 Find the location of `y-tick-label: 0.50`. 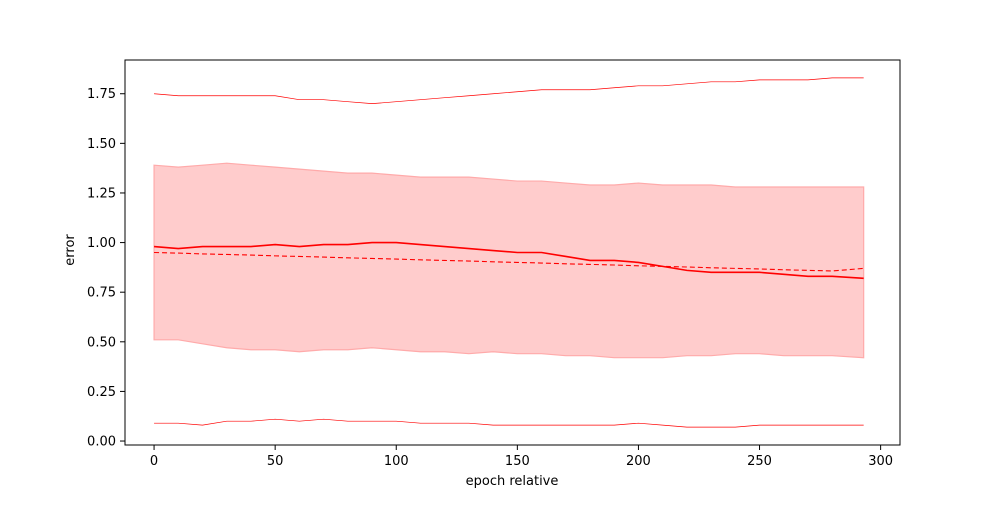

y-tick-label: 0.50 is located at coordinates (101, 342).